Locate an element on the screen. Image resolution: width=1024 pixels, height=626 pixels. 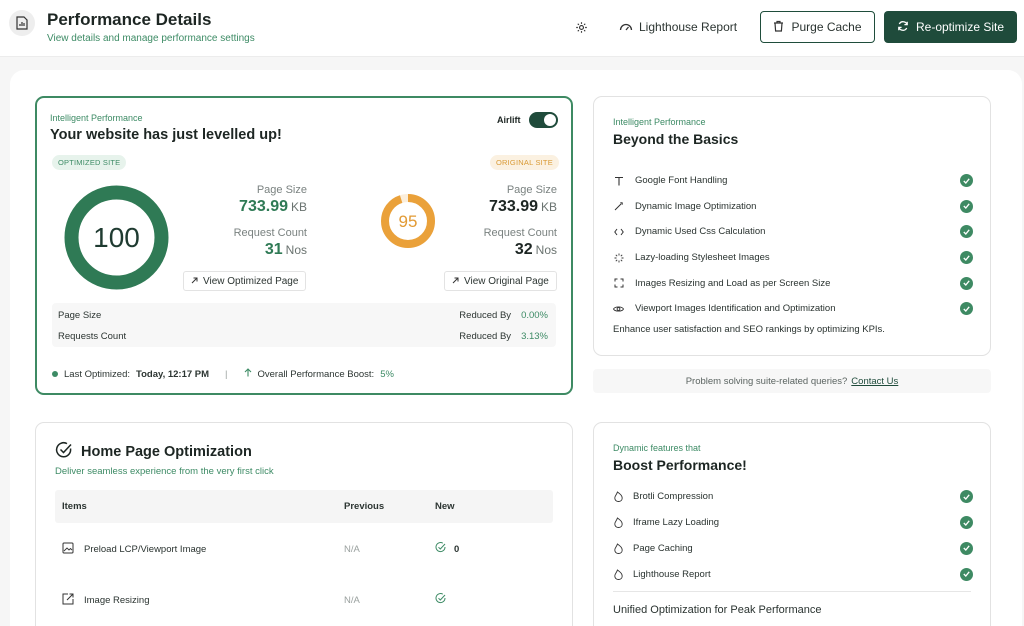
view-optimized-page-link: View Optimized Page is located at coordinates (245, 281).